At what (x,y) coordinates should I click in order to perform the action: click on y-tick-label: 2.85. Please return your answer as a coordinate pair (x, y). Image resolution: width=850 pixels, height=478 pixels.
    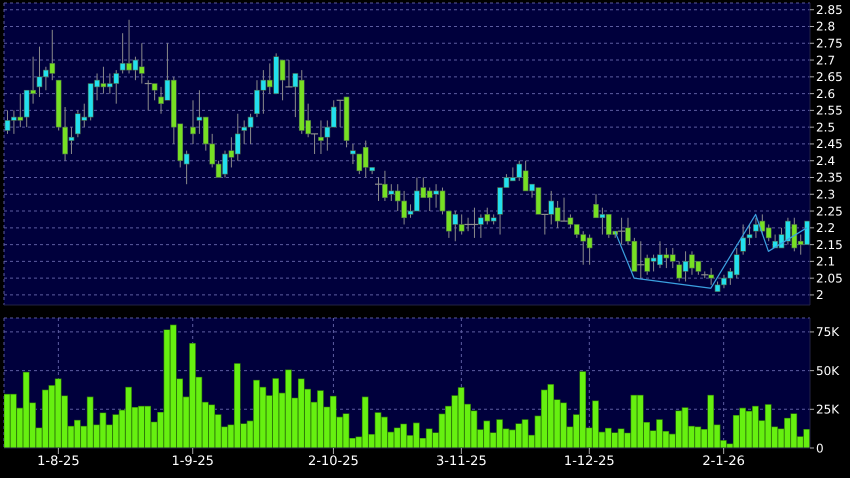
    Looking at the image, I should click on (829, 9).